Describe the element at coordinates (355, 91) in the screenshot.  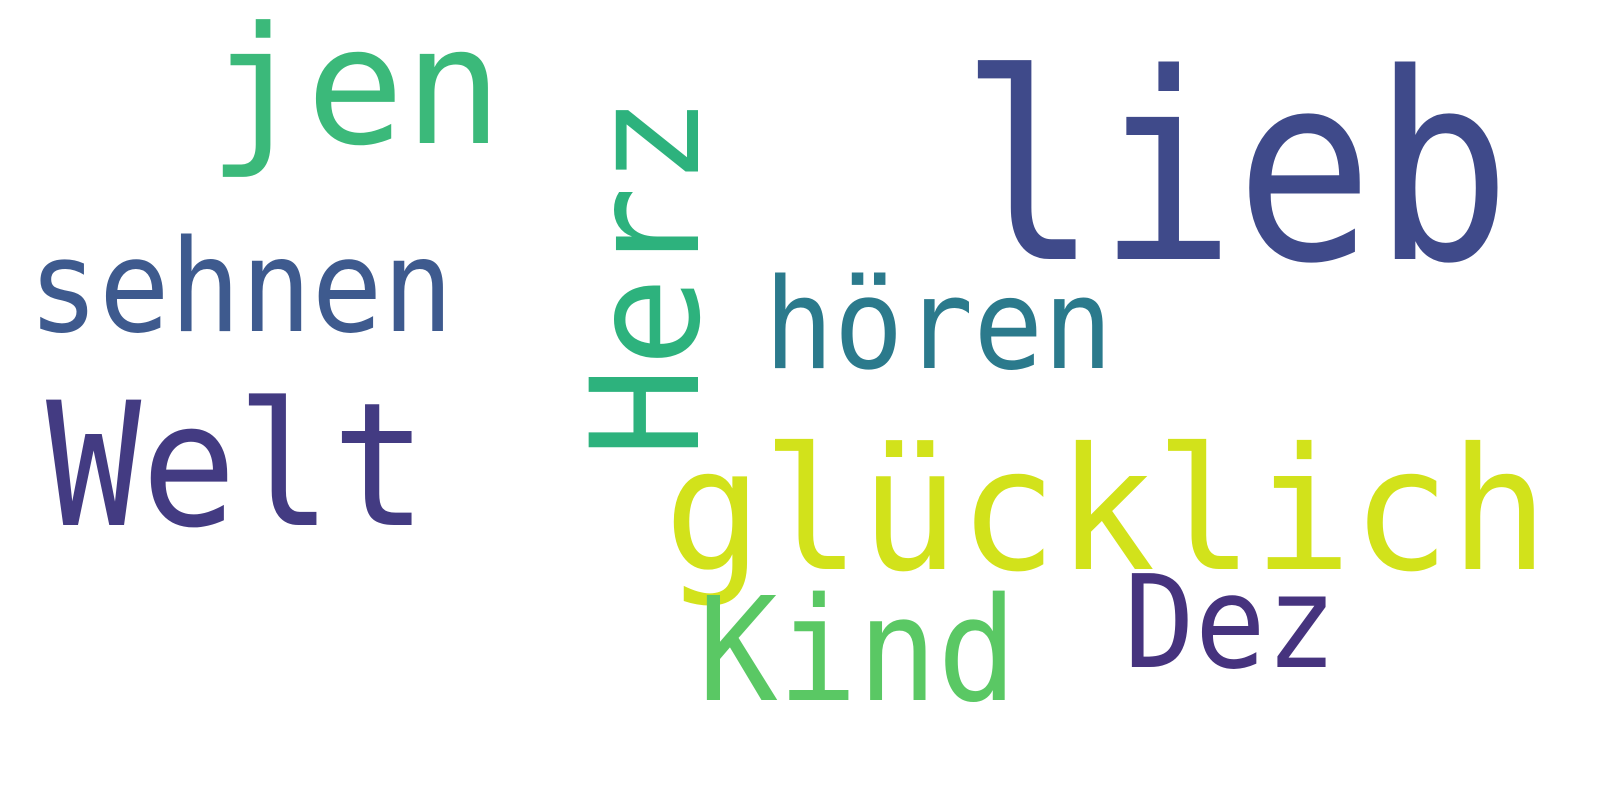
I see `word-jen: jen` at that location.